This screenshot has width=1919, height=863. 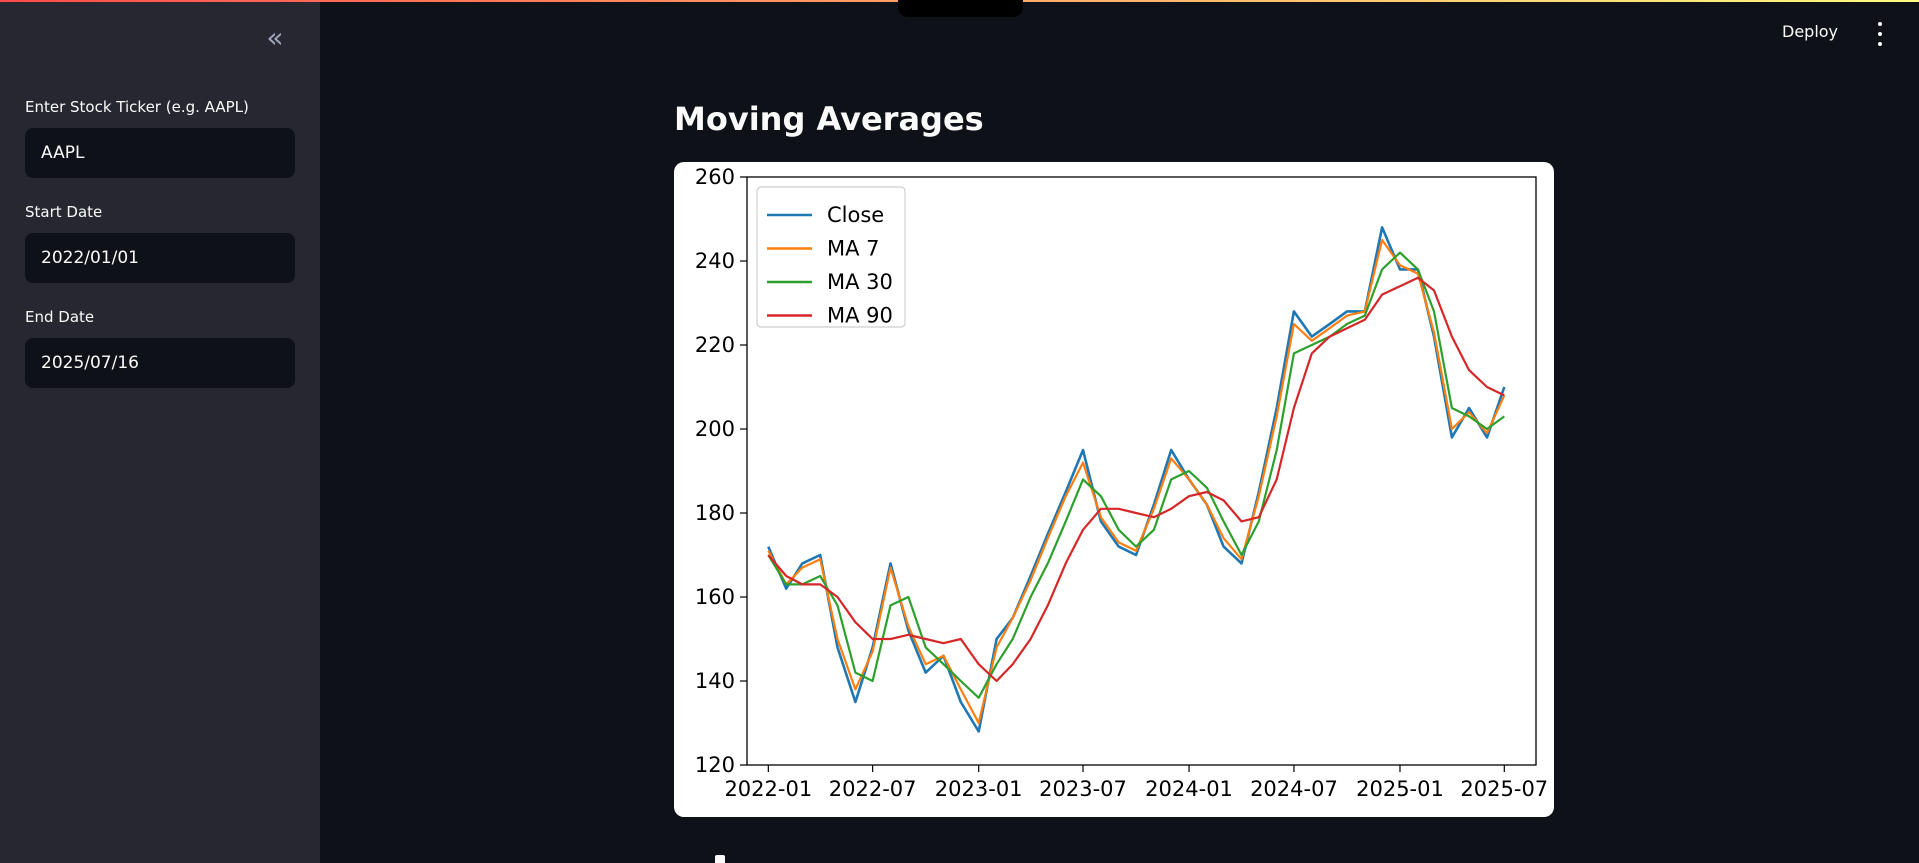 What do you see at coordinates (1083, 789) in the screenshot?
I see `x-tick-label: 2023-07` at bounding box center [1083, 789].